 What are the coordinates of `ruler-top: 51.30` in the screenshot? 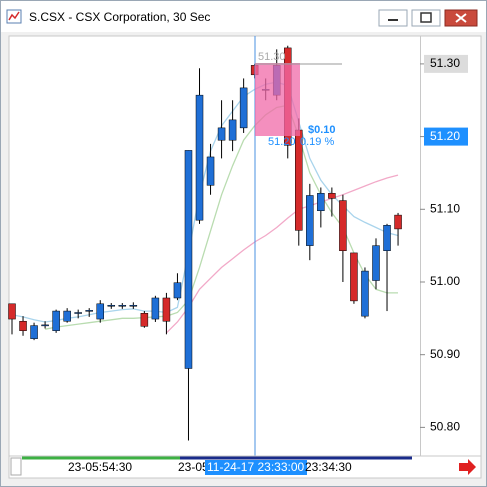 It's located at (272, 57).